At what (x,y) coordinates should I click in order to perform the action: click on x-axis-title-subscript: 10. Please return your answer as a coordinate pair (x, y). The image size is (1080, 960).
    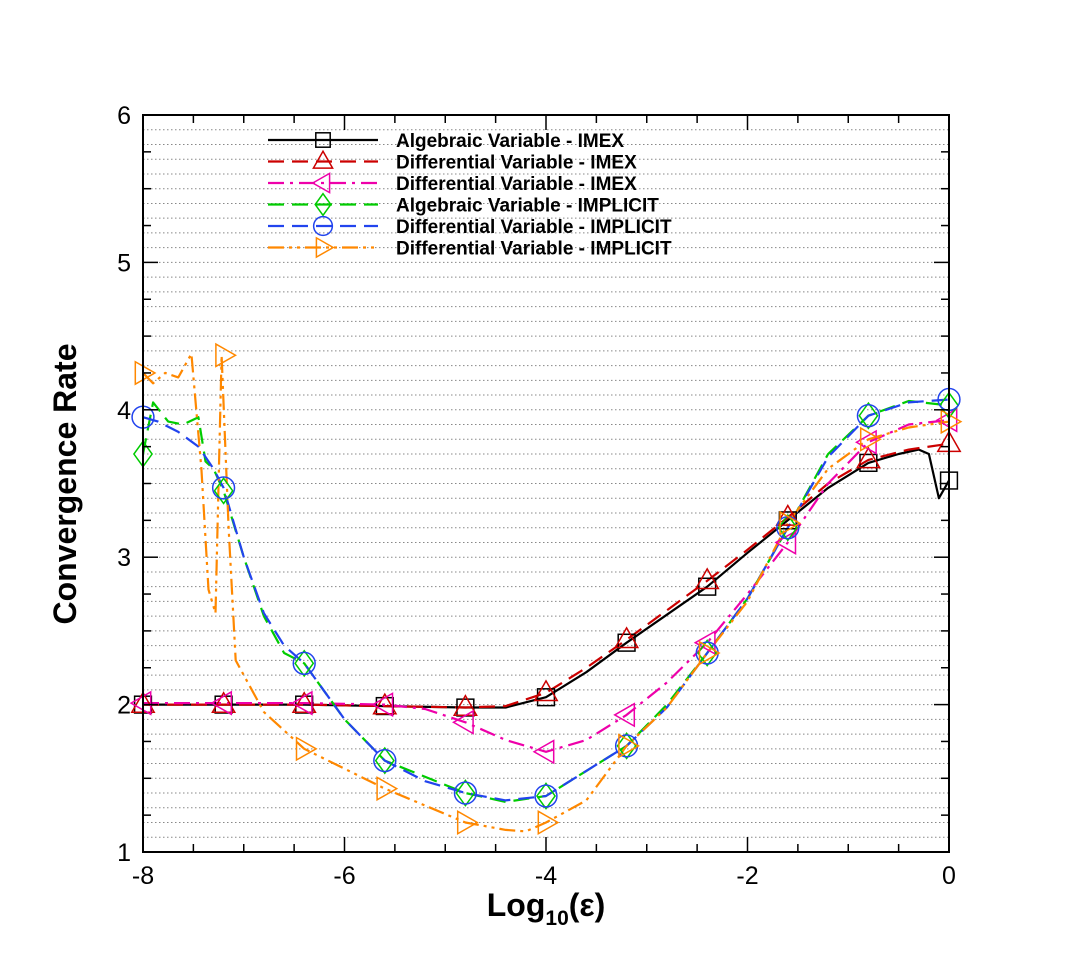
    Looking at the image, I should click on (556, 918).